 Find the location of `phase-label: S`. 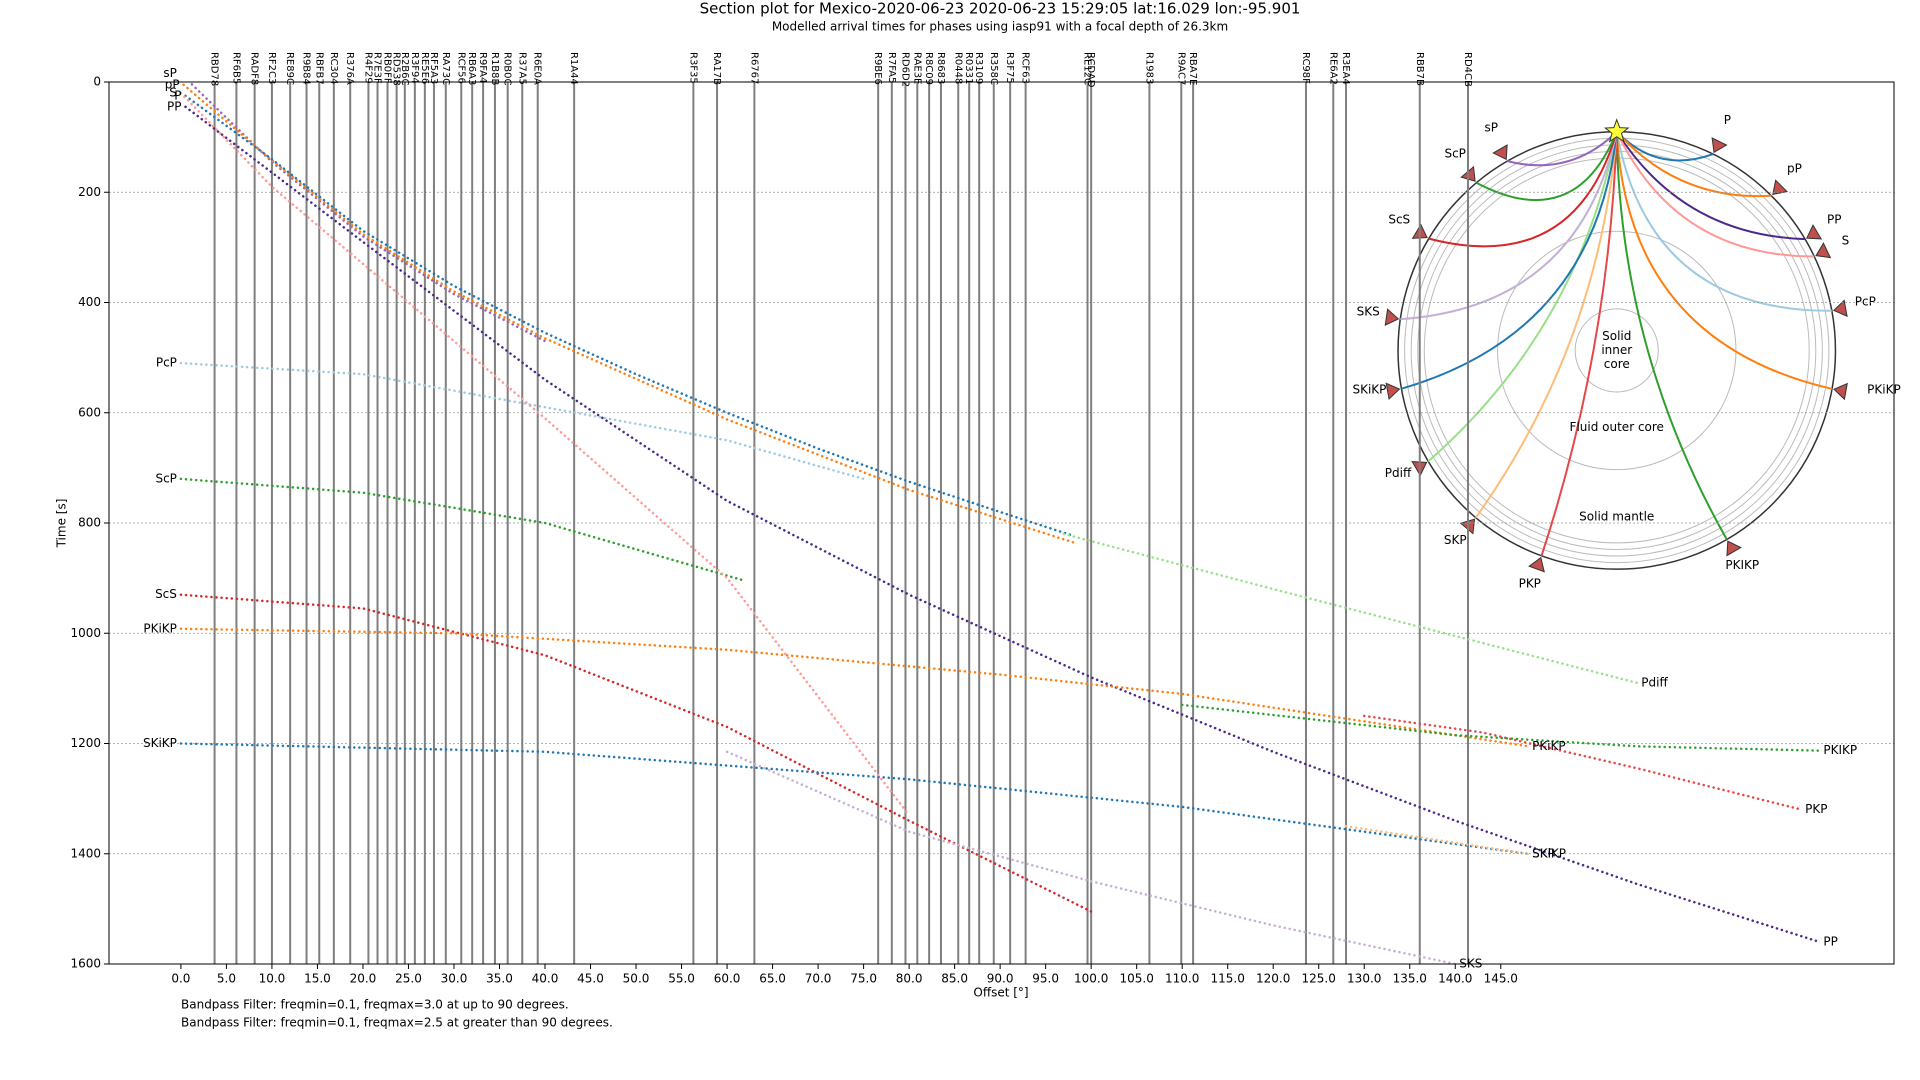

phase-label: S is located at coordinates (173, 93).